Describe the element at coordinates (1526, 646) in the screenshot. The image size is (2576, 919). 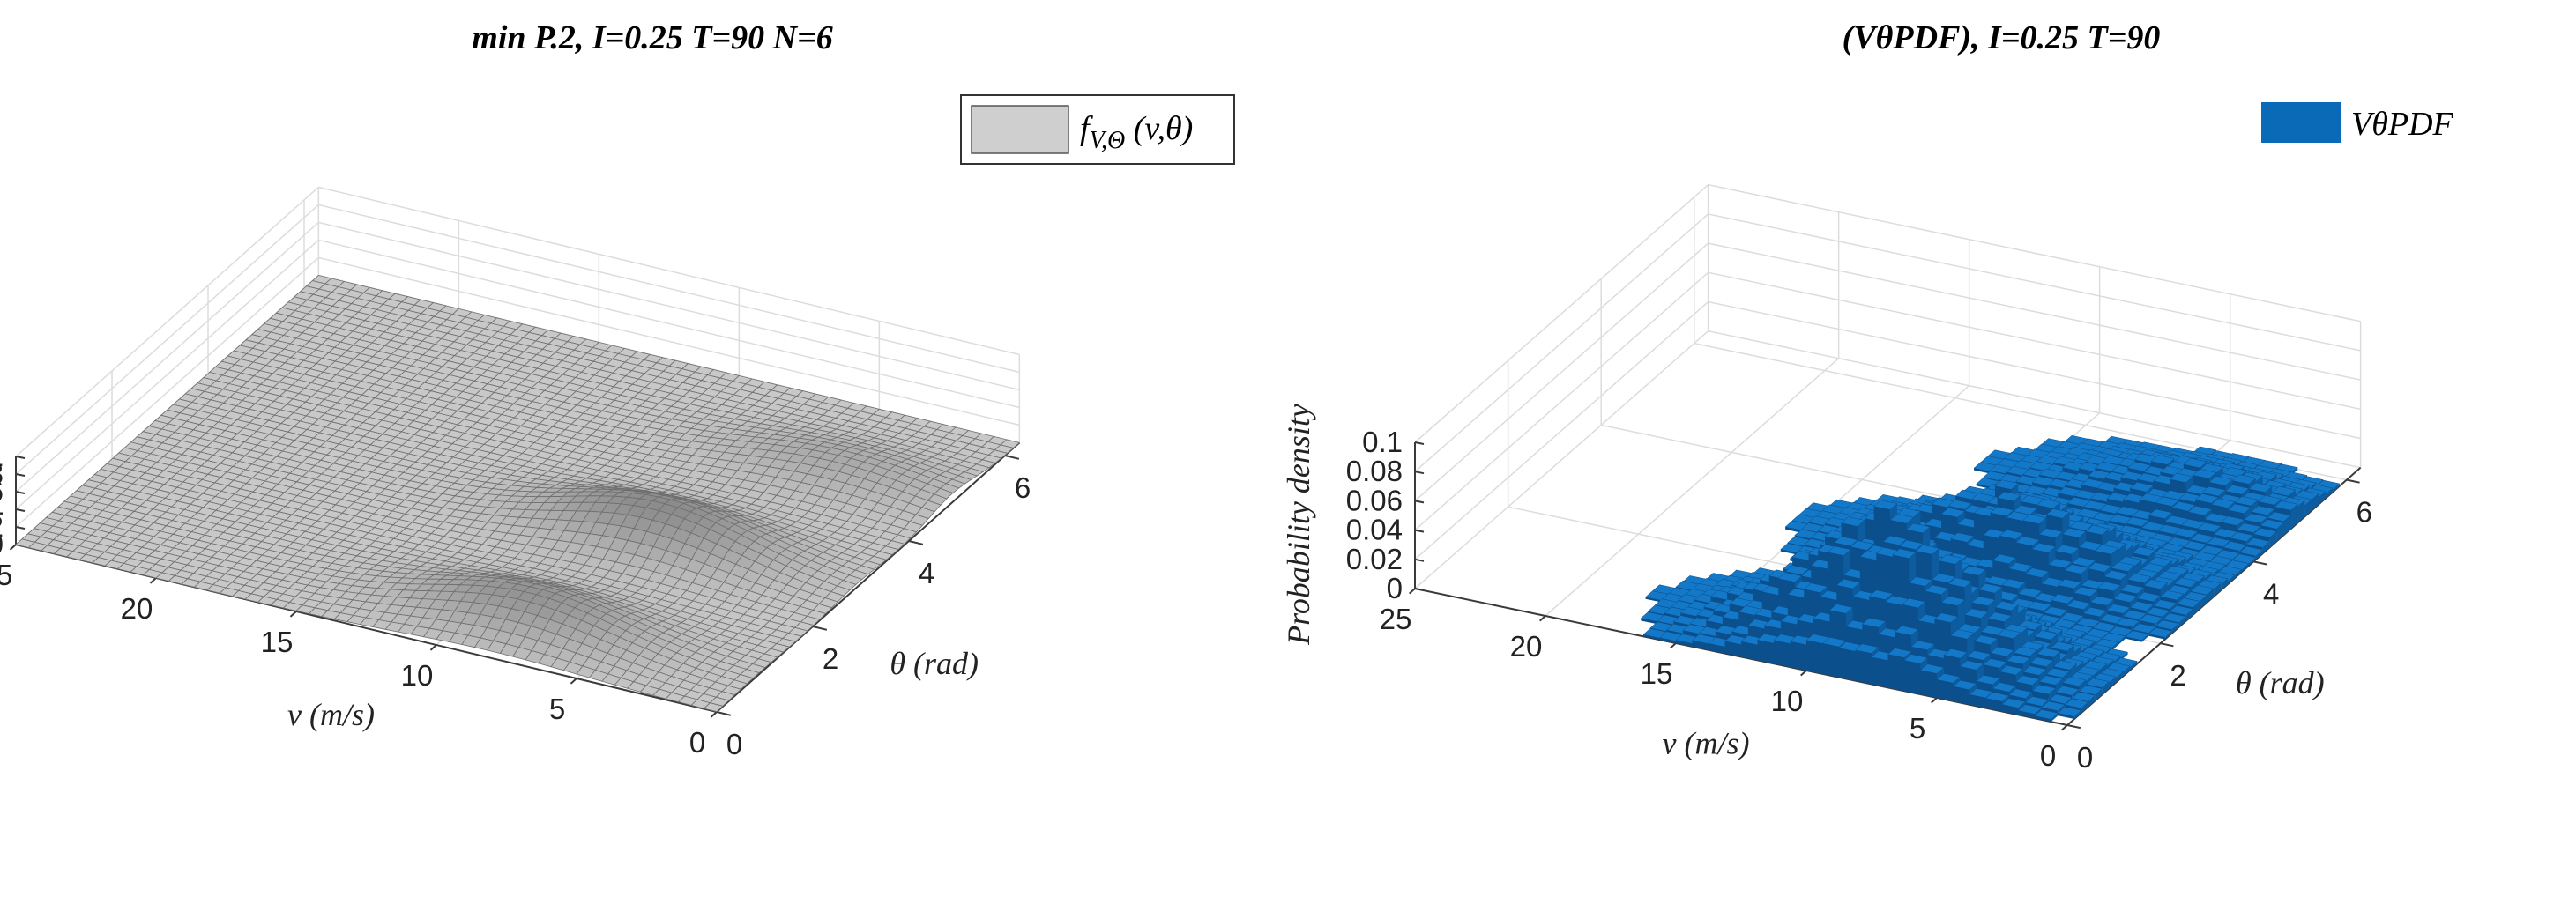
I see `v-tick-label: 20` at that location.